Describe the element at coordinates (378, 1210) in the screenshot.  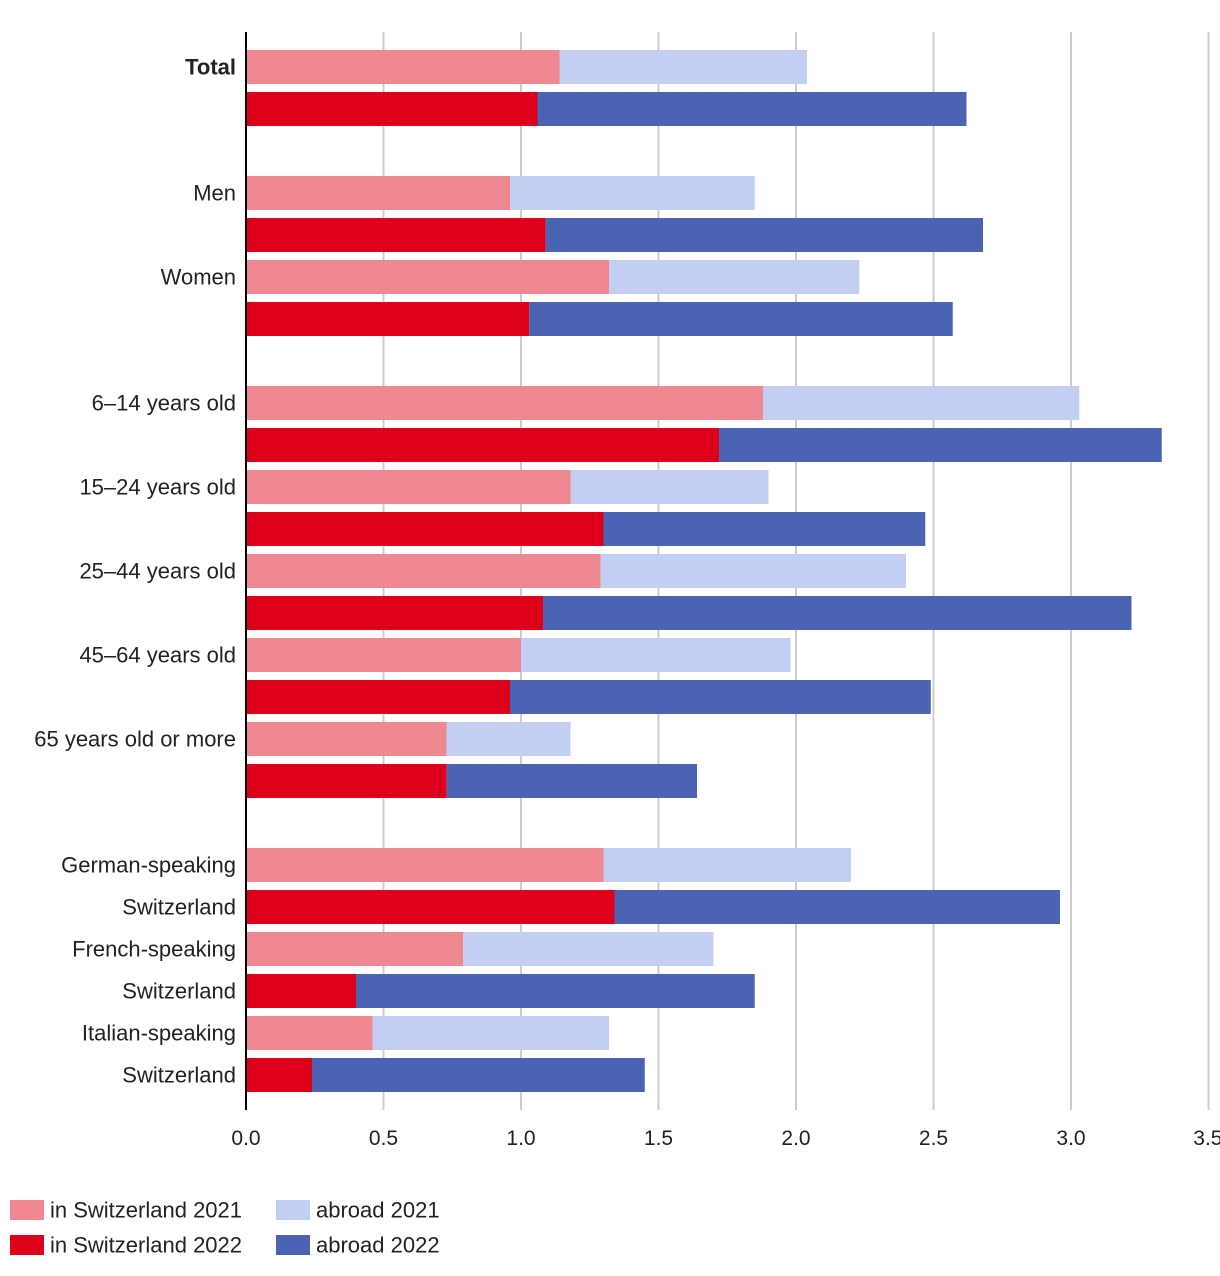
I see `legend-label: abroad 2021` at that location.